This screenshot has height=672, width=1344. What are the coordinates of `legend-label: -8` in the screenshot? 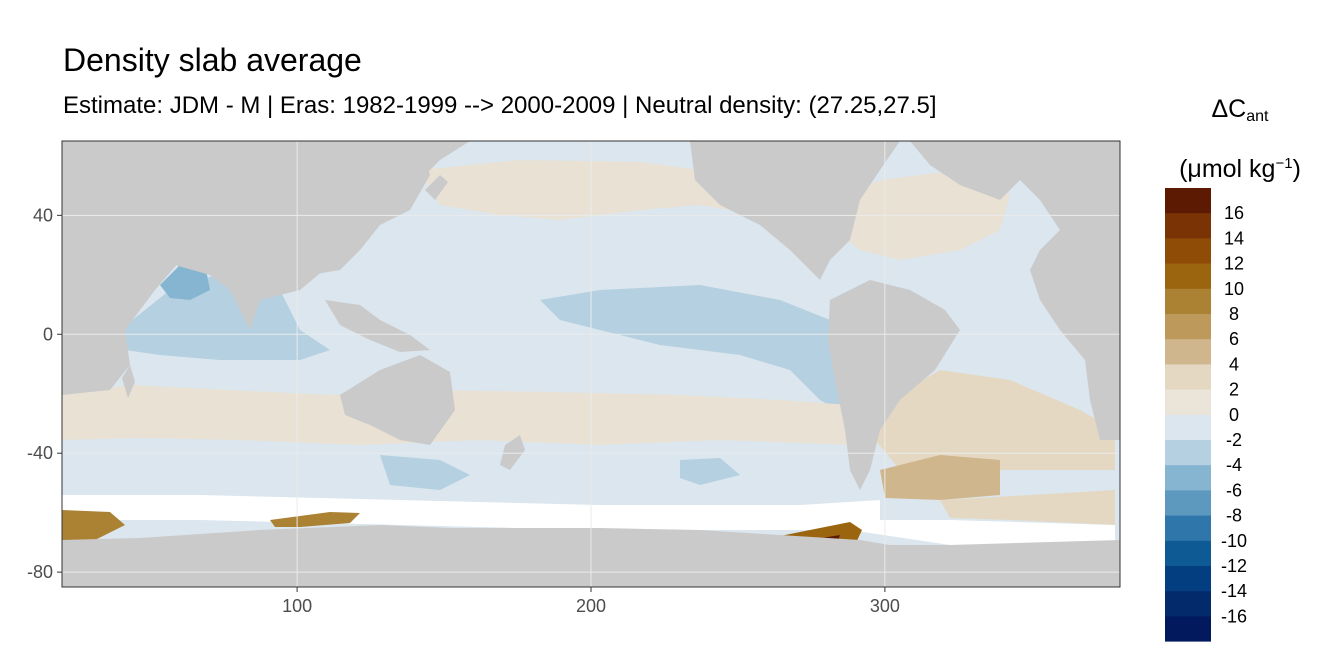 It's located at (1234, 516).